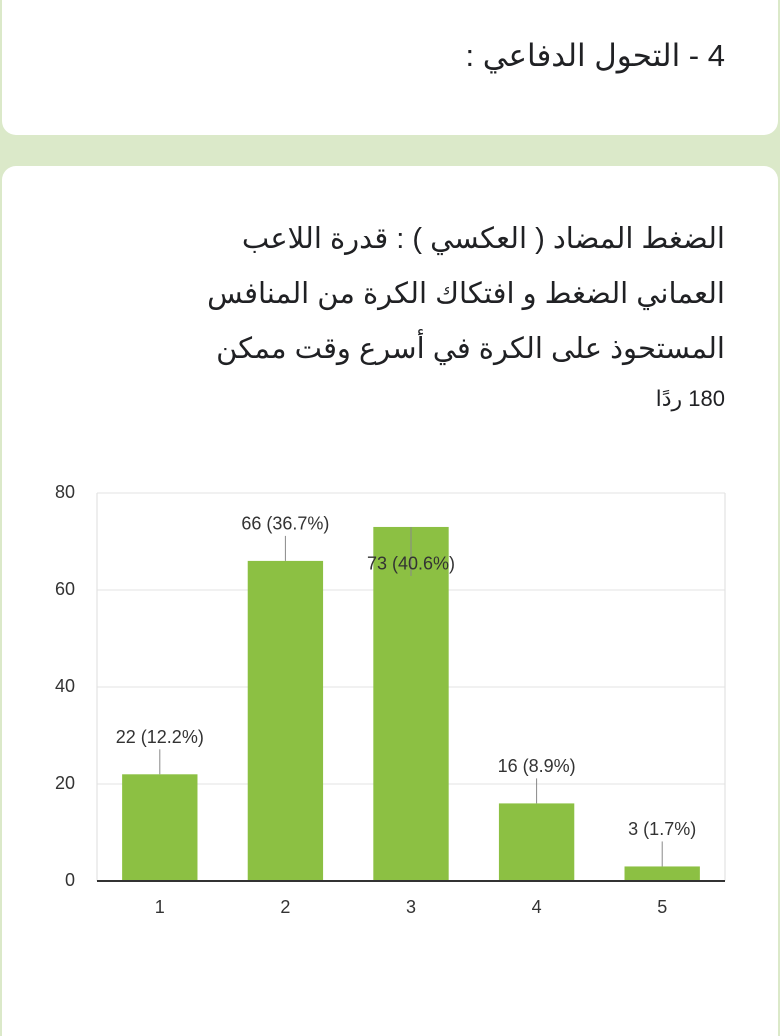 The height and width of the screenshot is (1036, 780). I want to click on section-card, so click(390, 67).